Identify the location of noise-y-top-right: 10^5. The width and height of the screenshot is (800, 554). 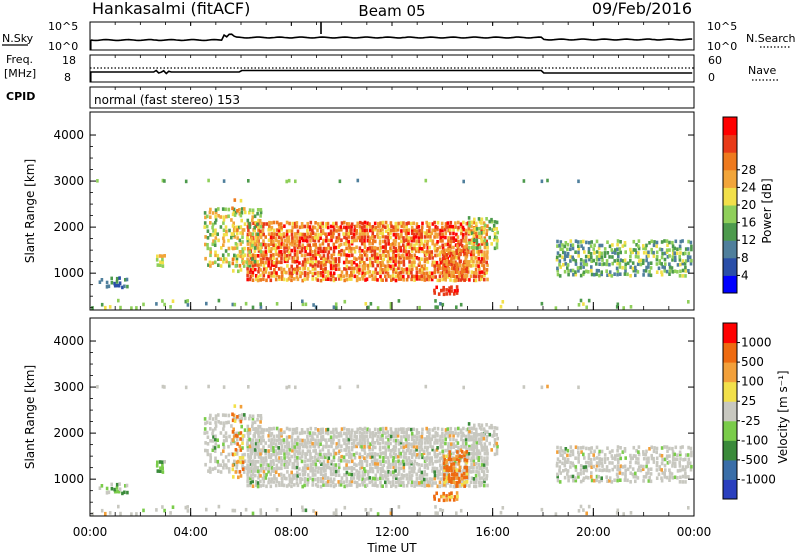
(722, 26).